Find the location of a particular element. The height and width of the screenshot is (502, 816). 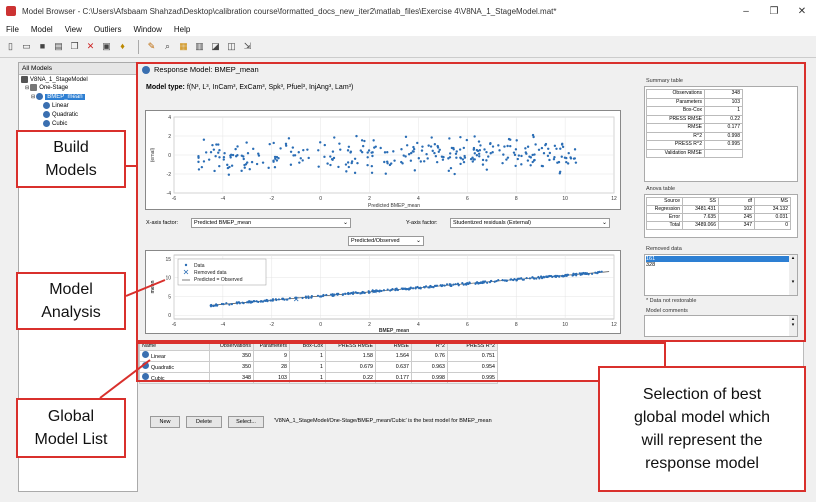

model-fit-icon: ◪ is located at coordinates (215, 46).